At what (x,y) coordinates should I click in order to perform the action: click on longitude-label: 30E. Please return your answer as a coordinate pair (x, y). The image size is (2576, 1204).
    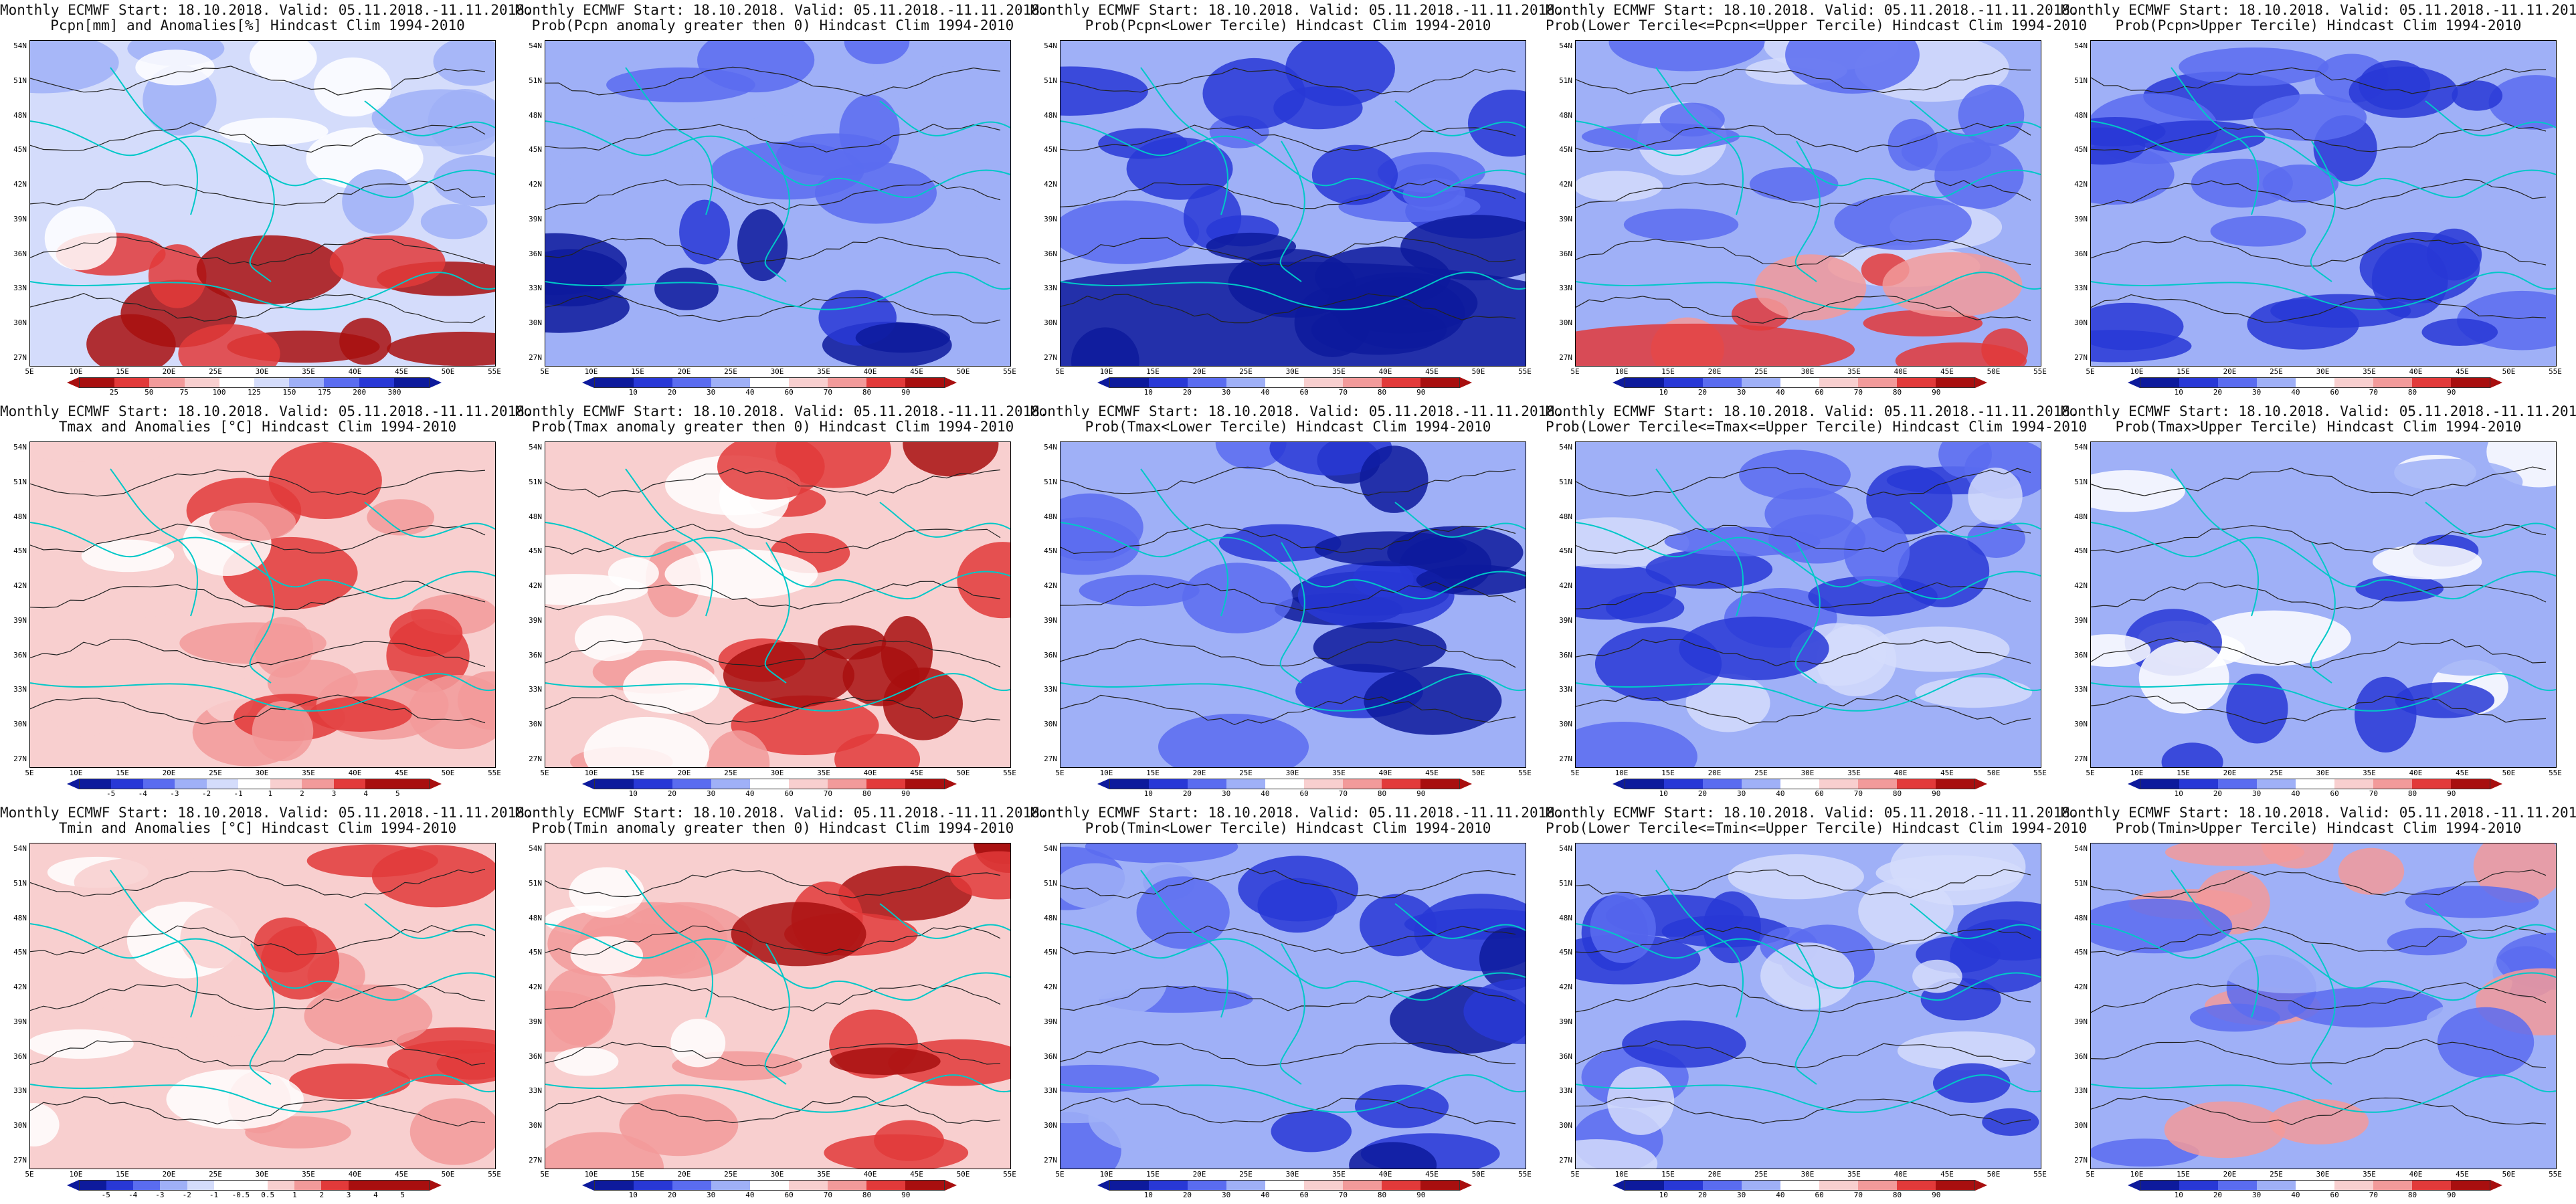
    Looking at the image, I should click on (1808, 773).